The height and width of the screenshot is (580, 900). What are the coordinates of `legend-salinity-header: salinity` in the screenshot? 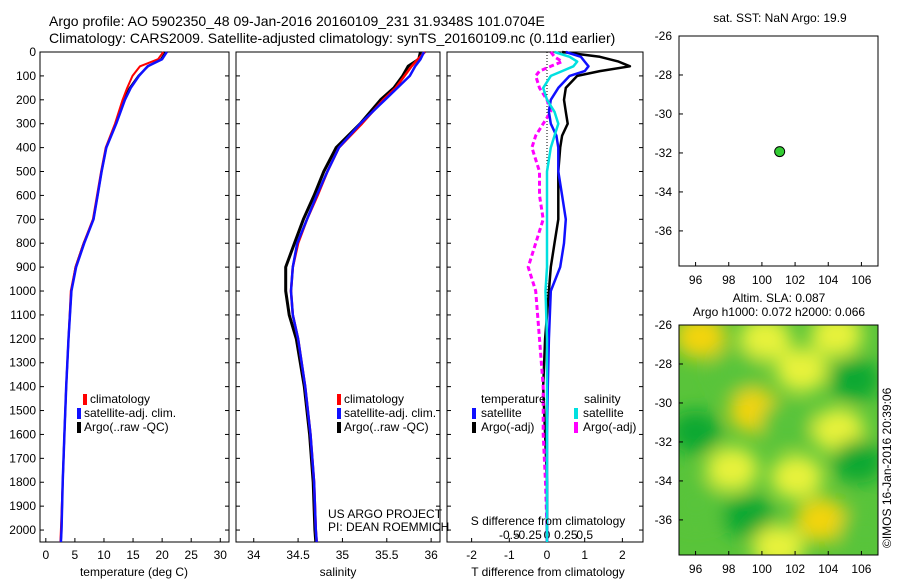 It's located at (602, 399).